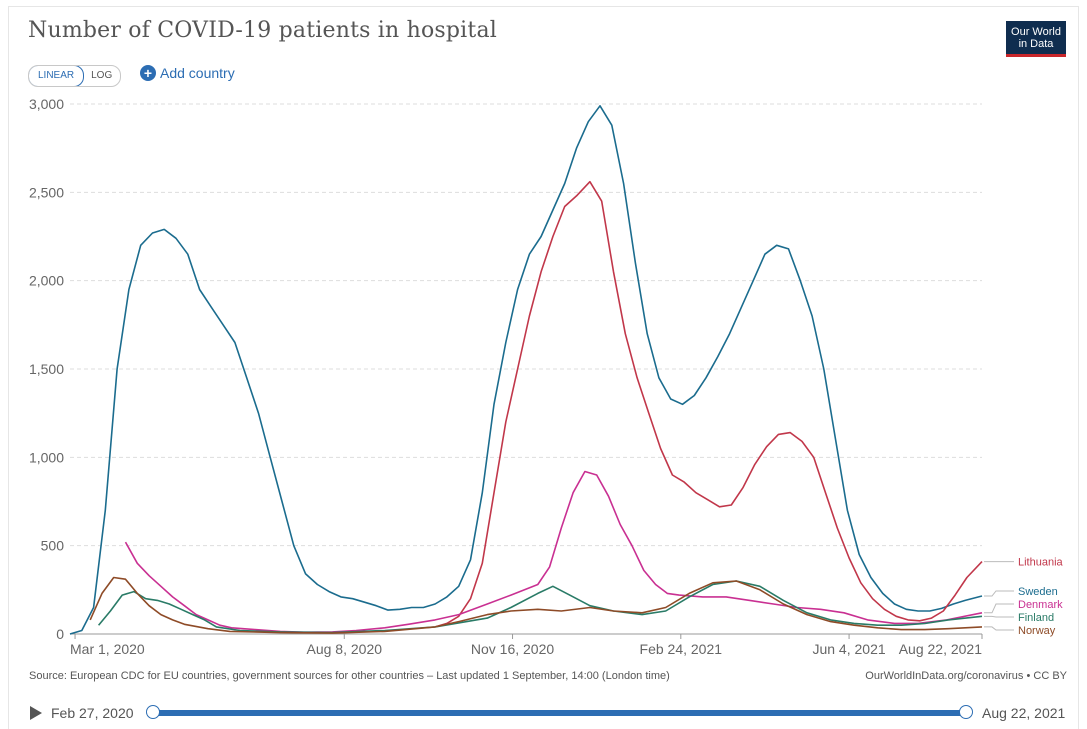 Image resolution: width=1087 pixels, height=729 pixels. Describe the element at coordinates (46, 457) in the screenshot. I see `y-tick-label: 1,000` at that location.